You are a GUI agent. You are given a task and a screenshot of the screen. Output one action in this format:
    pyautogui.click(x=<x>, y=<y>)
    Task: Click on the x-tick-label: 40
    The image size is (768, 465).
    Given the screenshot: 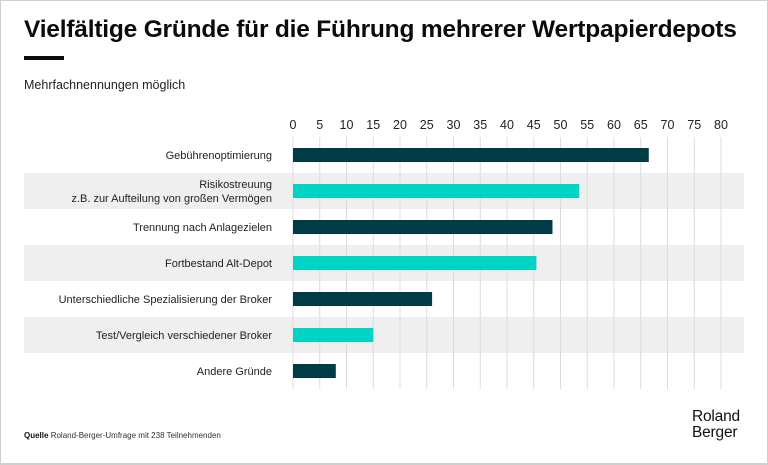 What is the action you would take?
    pyautogui.click(x=507, y=125)
    